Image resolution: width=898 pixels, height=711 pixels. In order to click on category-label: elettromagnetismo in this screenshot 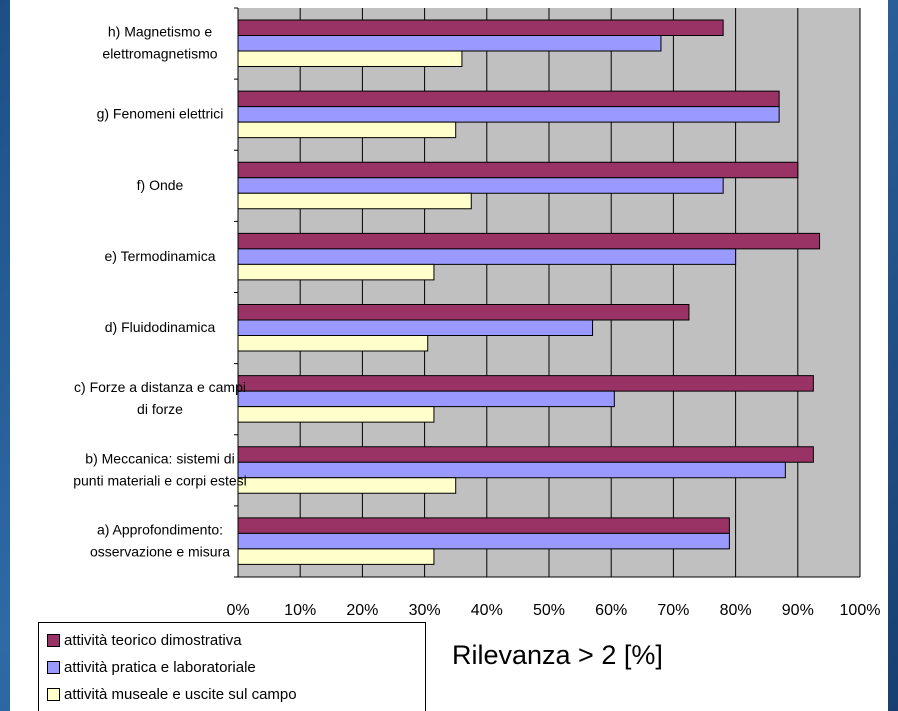, I will do `click(159, 54)`.